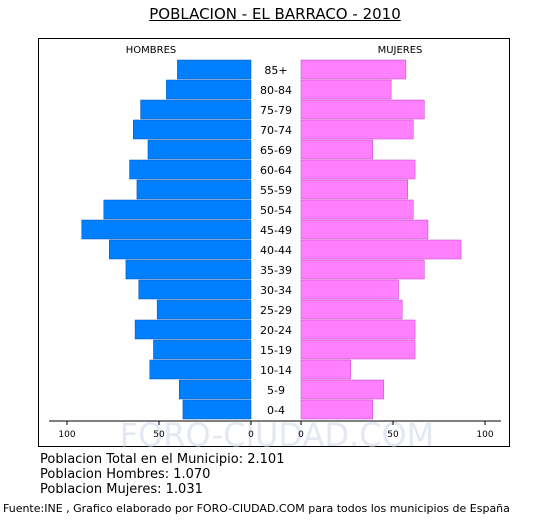  I want to click on age-label-20-24: 20-24, so click(276, 330).